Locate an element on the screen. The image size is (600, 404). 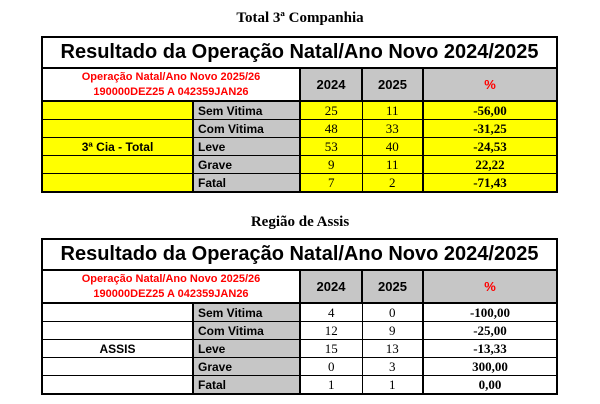
page-heading-companhia: Total 3ª Companhia is located at coordinates (300, 18).